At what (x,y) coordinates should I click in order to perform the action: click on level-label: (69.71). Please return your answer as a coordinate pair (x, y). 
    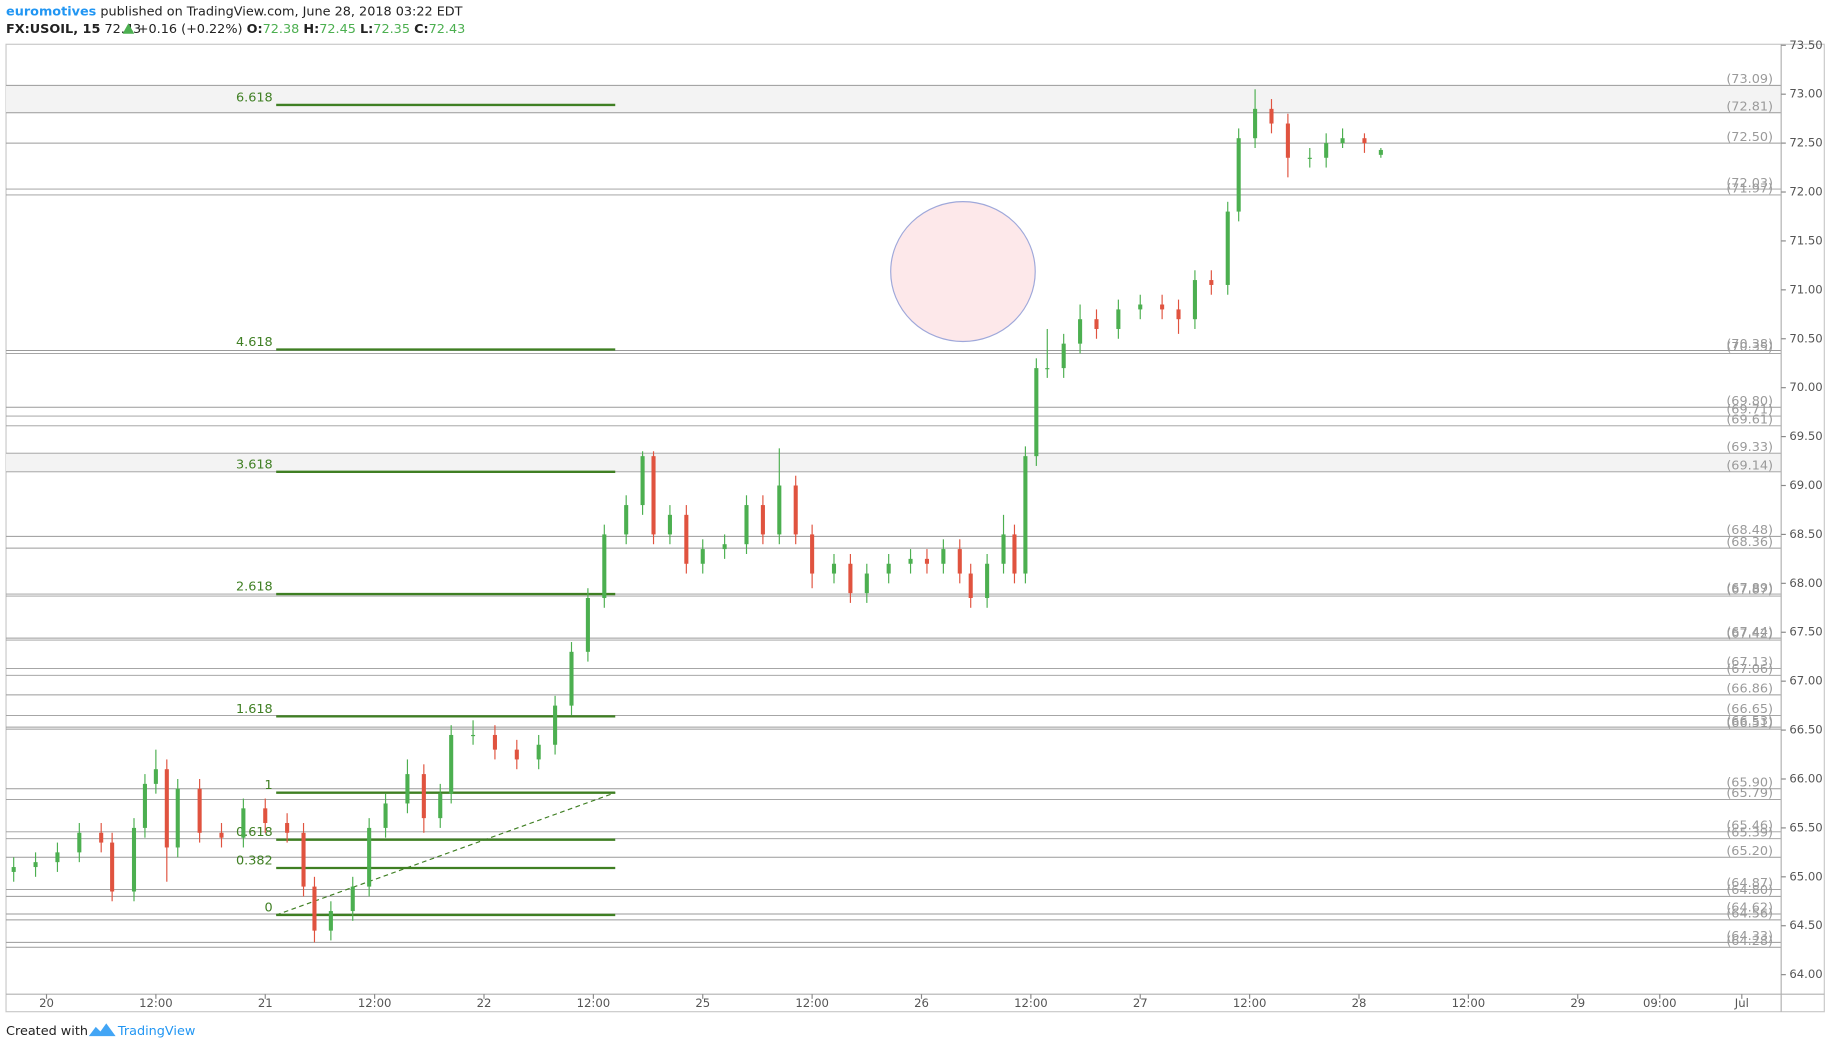
    Looking at the image, I should click on (1749, 410).